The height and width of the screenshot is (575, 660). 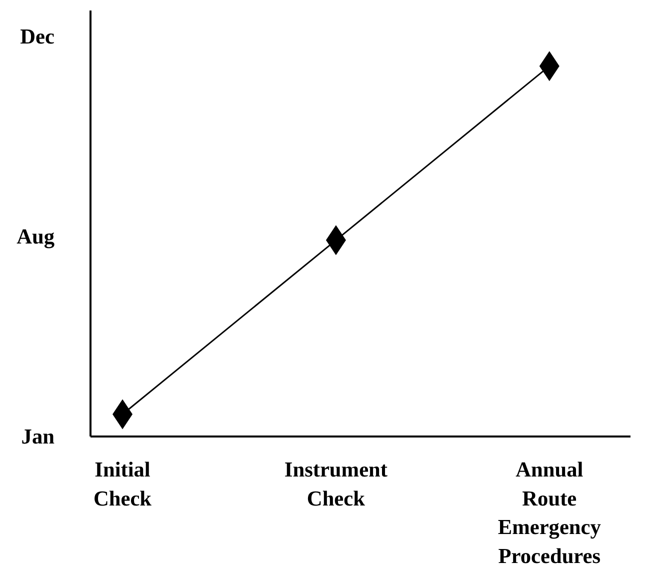 I want to click on x-tick-label: Initial Check, so click(x=122, y=484).